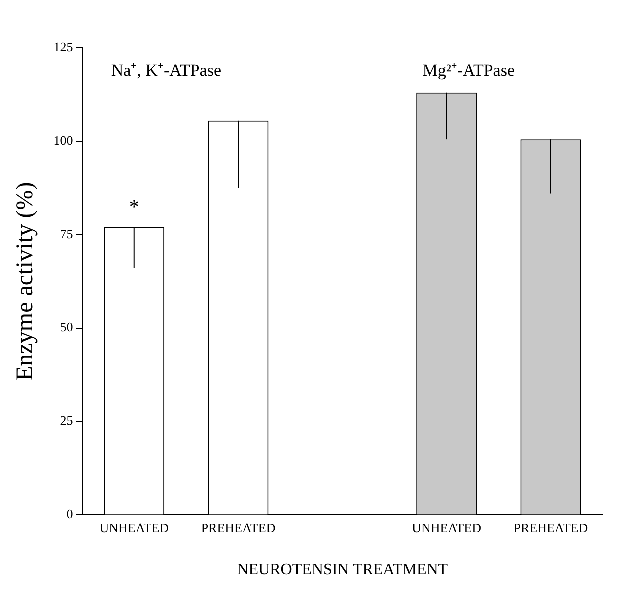 Image resolution: width=631 pixels, height=592 pixels. I want to click on y-tick-label: 0, so click(70, 514).